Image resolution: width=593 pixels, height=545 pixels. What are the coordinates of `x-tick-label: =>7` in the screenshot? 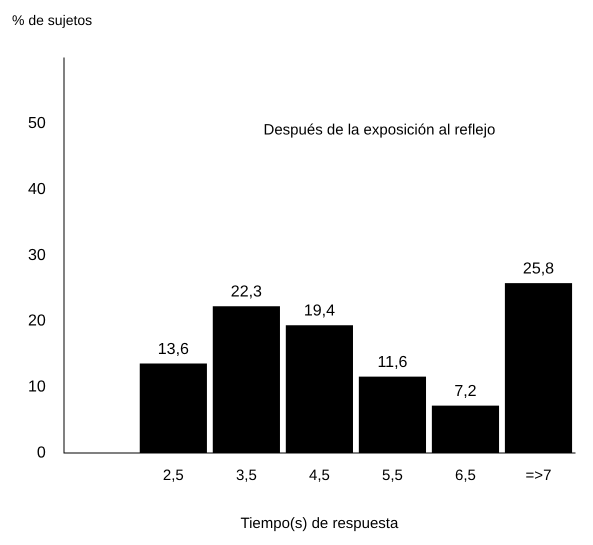 It's located at (539, 475).